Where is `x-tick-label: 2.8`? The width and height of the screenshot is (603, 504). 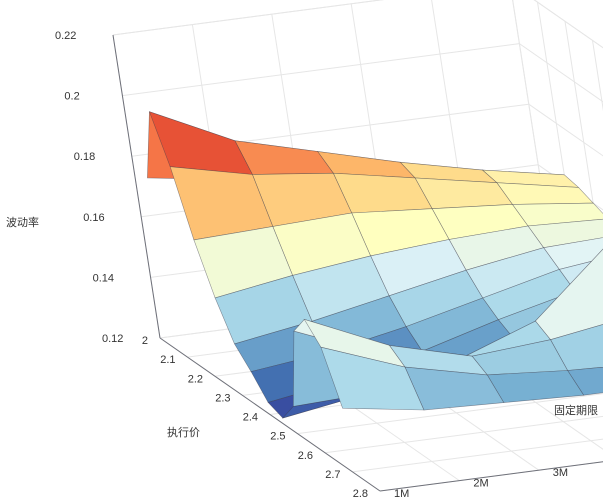
x-tick-label: 2.8 is located at coordinates (360, 494).